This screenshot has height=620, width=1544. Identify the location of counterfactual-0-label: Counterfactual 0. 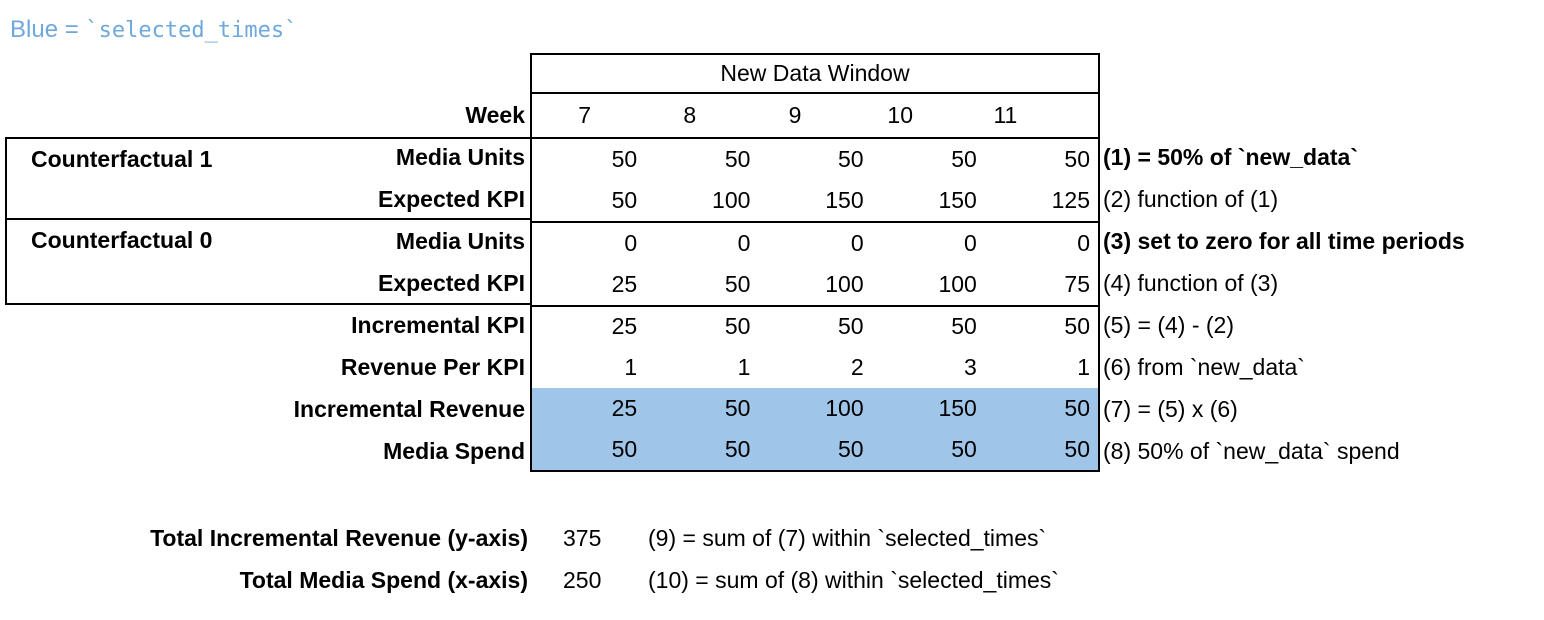
(122, 240).